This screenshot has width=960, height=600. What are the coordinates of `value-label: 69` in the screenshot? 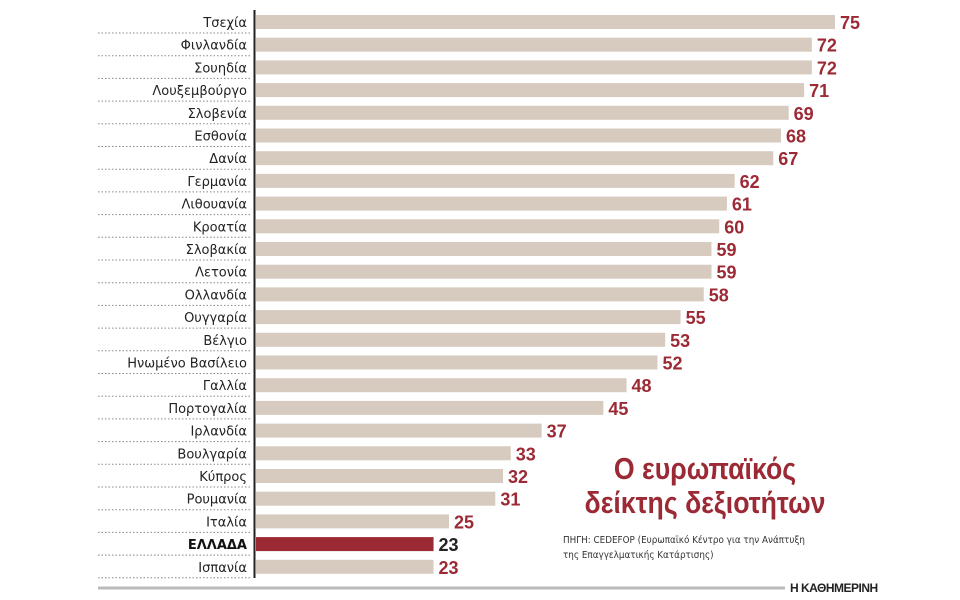 It's located at (804, 114).